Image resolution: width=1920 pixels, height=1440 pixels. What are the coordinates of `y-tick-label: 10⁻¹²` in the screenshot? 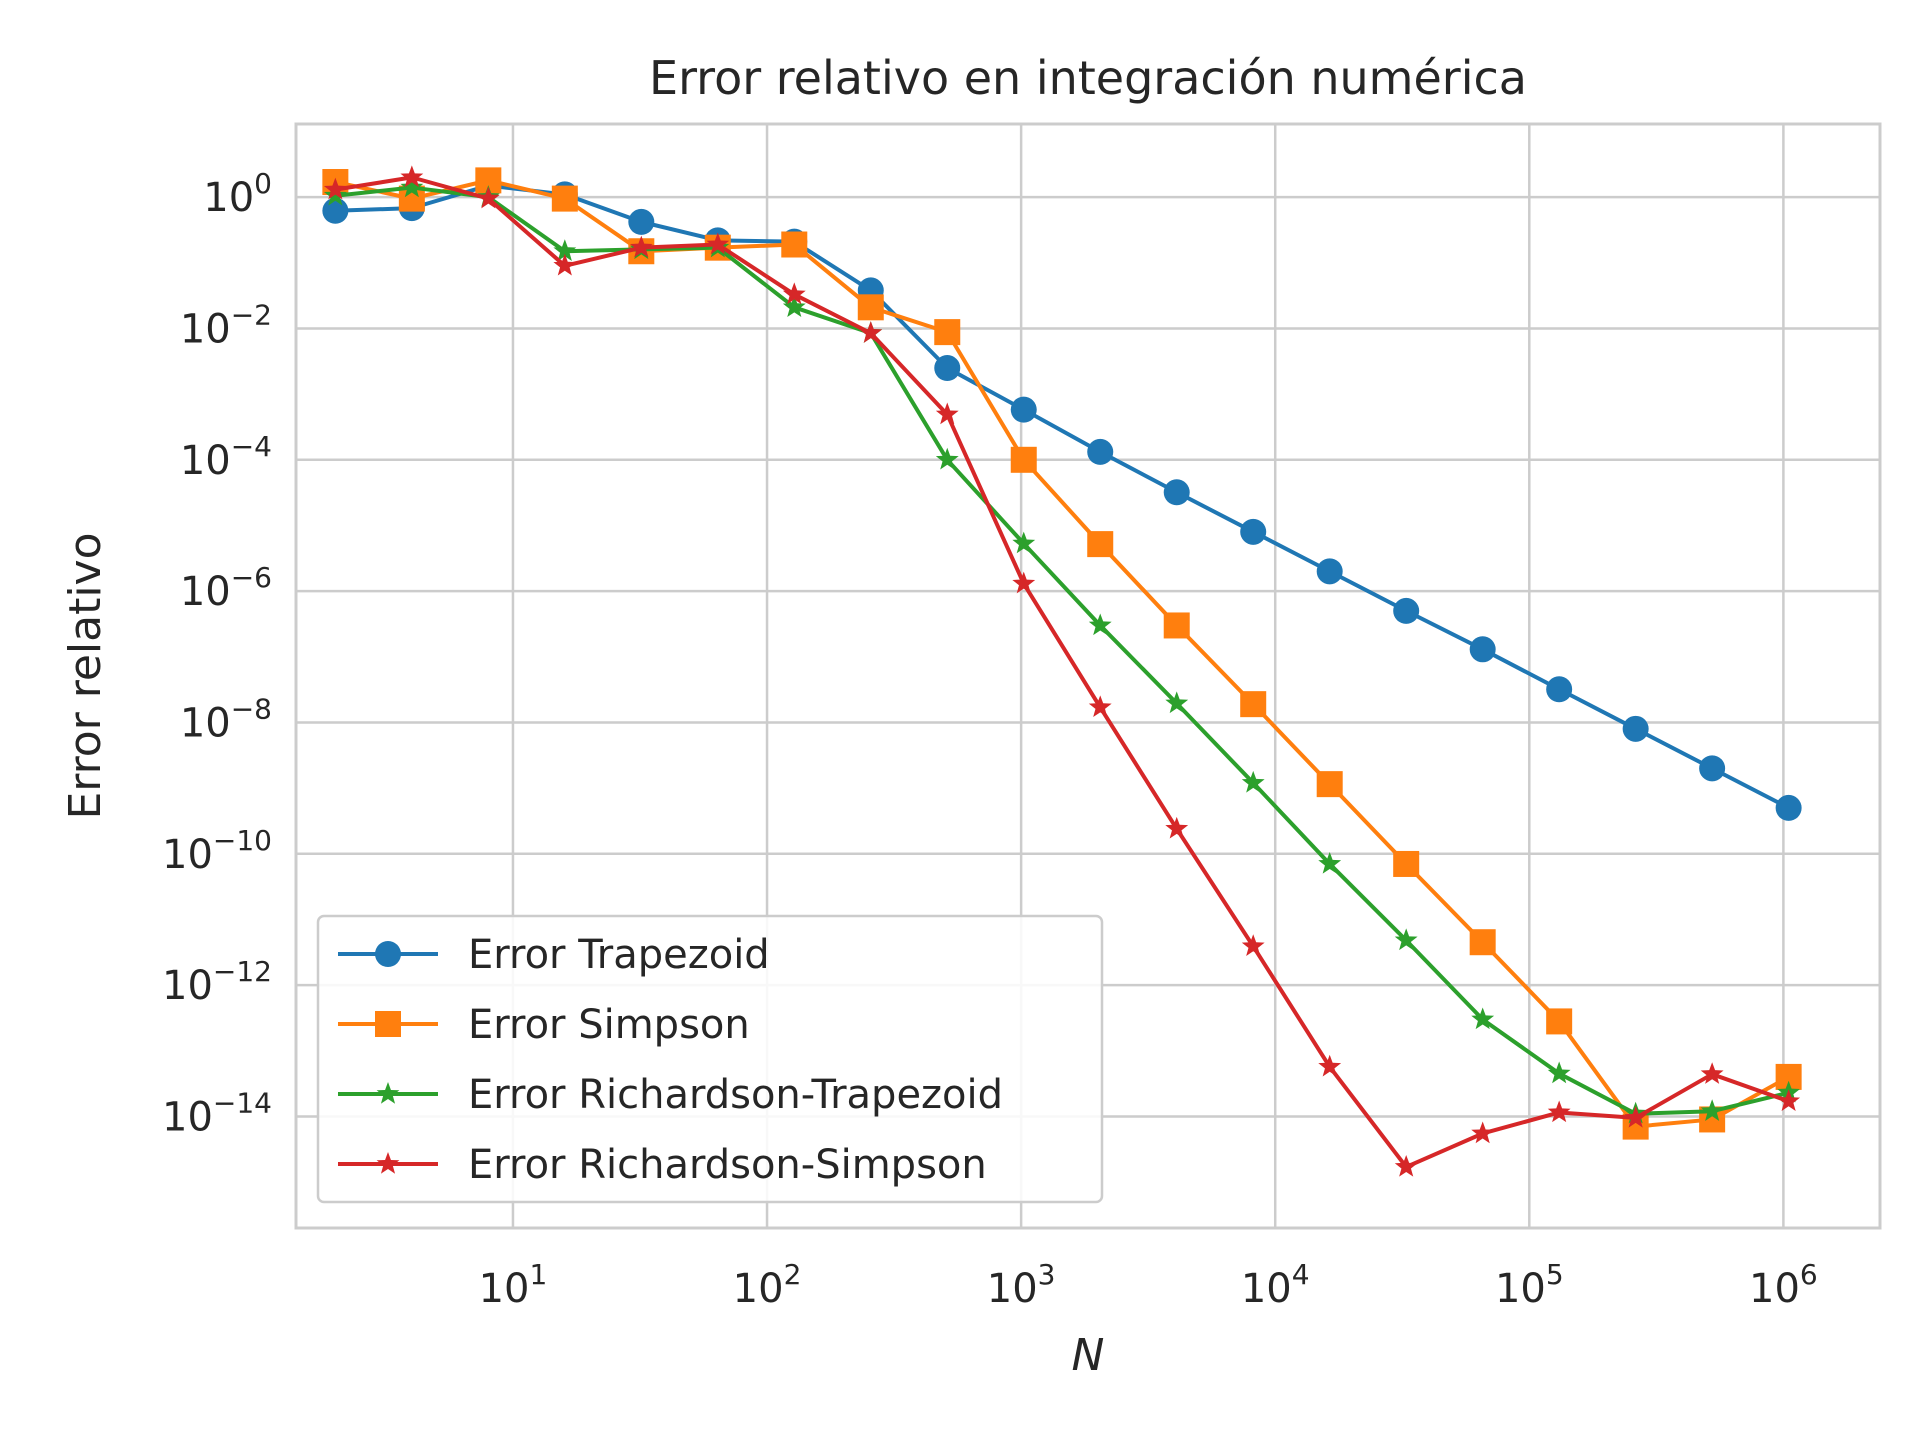 It's located at (217, 982).